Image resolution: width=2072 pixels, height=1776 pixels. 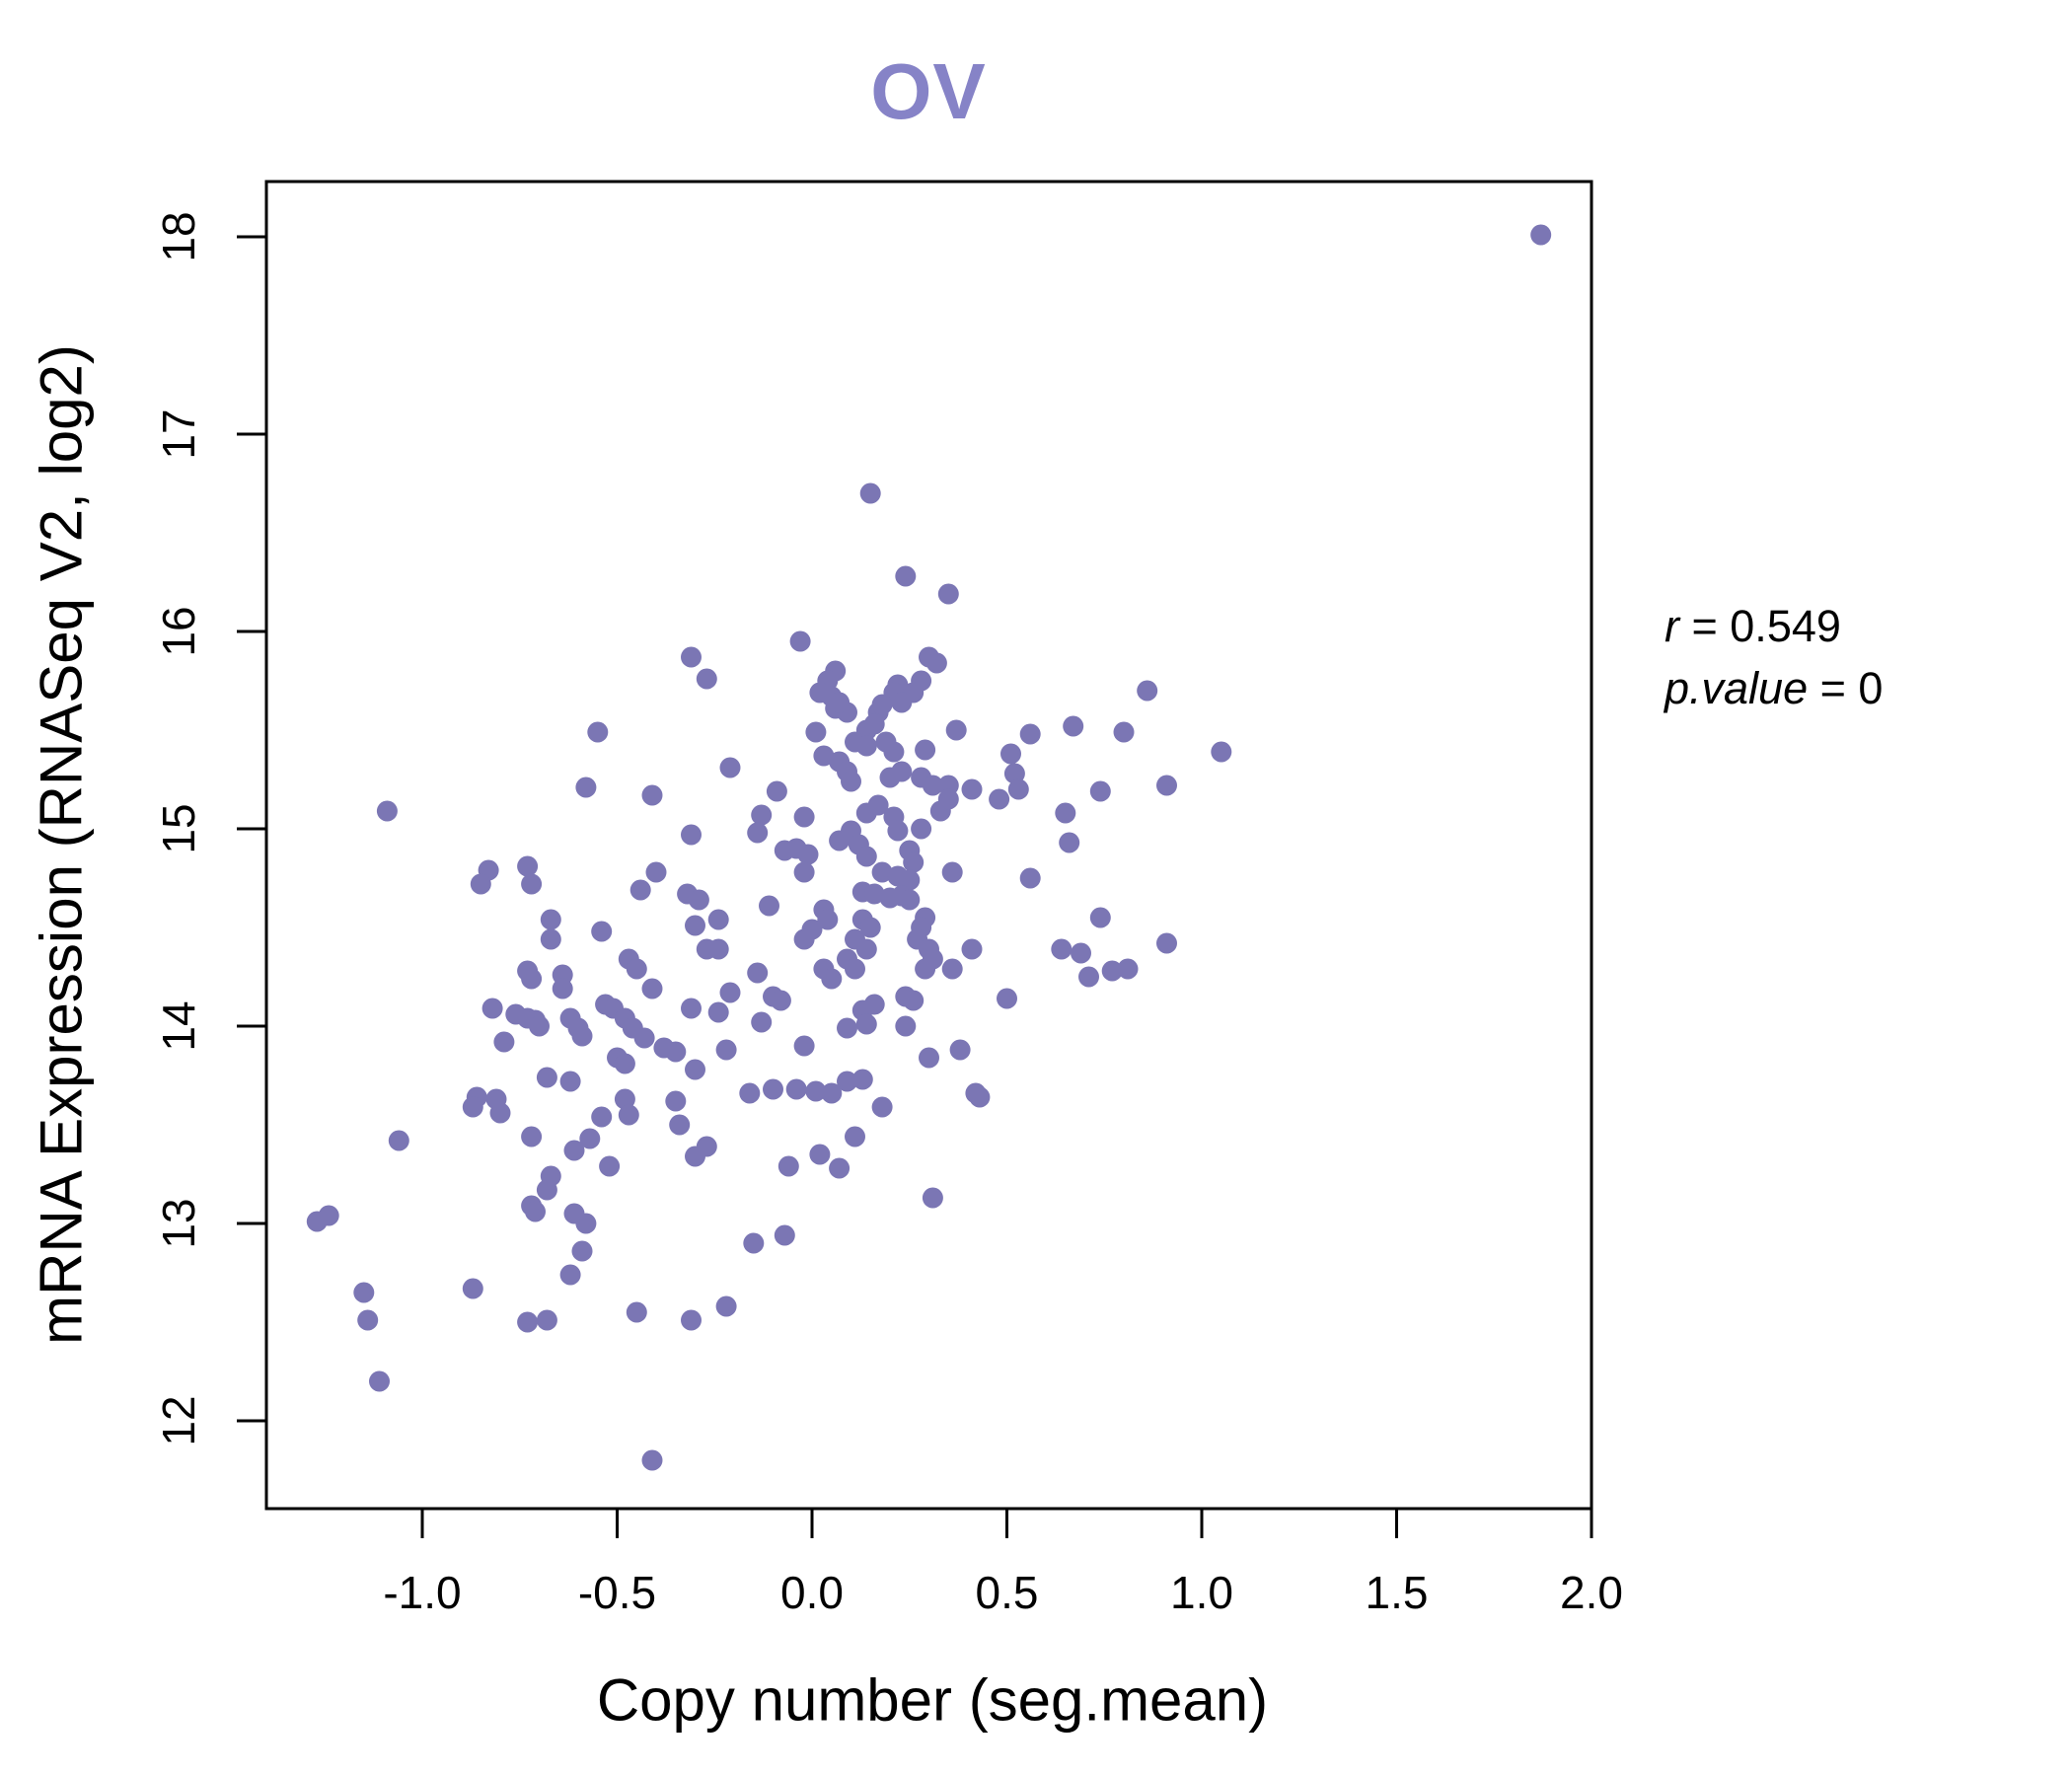 What do you see at coordinates (1592, 1593) in the screenshot?
I see `x-tick-label: 2.0` at bounding box center [1592, 1593].